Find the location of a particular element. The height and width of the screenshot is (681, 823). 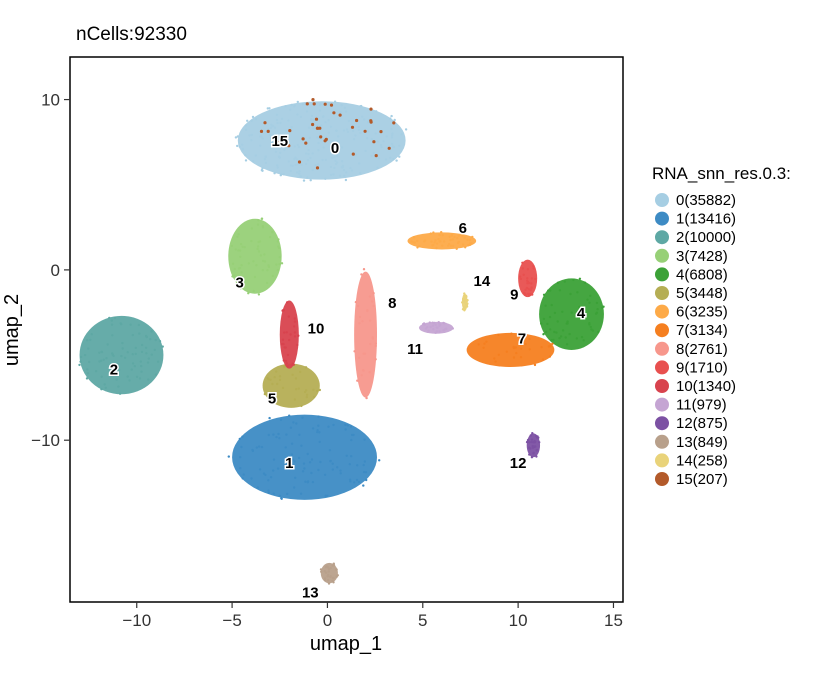

legend-entry-6: 6(3235) is located at coordinates (702, 312).